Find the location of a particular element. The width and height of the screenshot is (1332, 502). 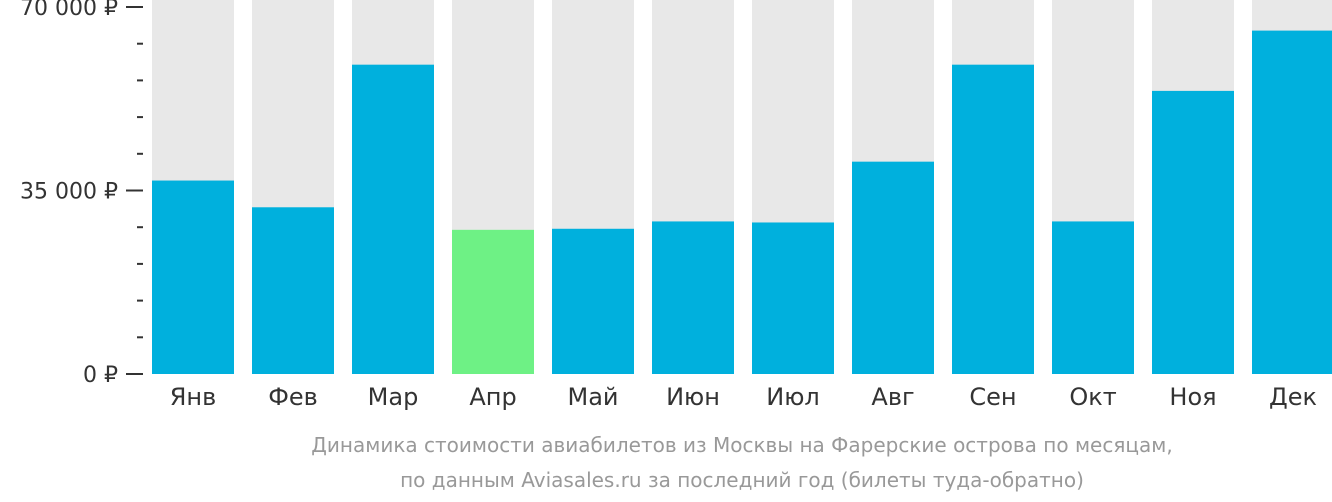

y-tick-label: 70 000 ₽ is located at coordinates (69, 10).